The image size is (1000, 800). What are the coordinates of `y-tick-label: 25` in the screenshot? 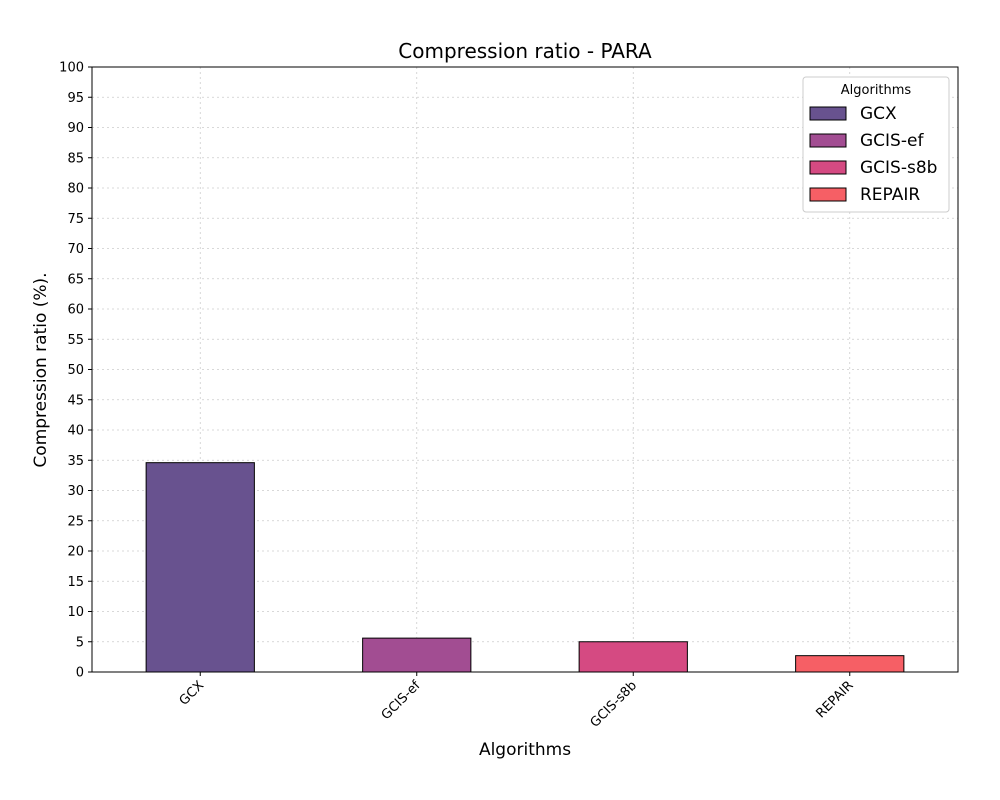 It's located at (75, 521).